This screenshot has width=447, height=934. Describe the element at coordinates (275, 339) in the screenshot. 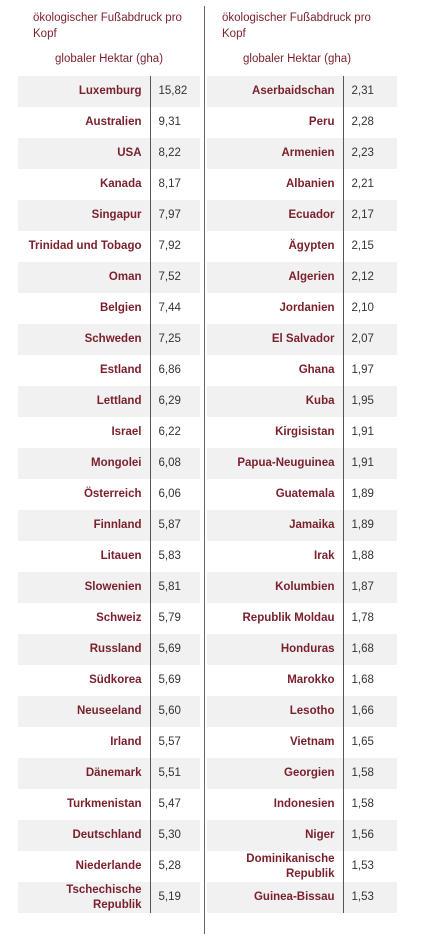

I see `country: El Salvador` at that location.